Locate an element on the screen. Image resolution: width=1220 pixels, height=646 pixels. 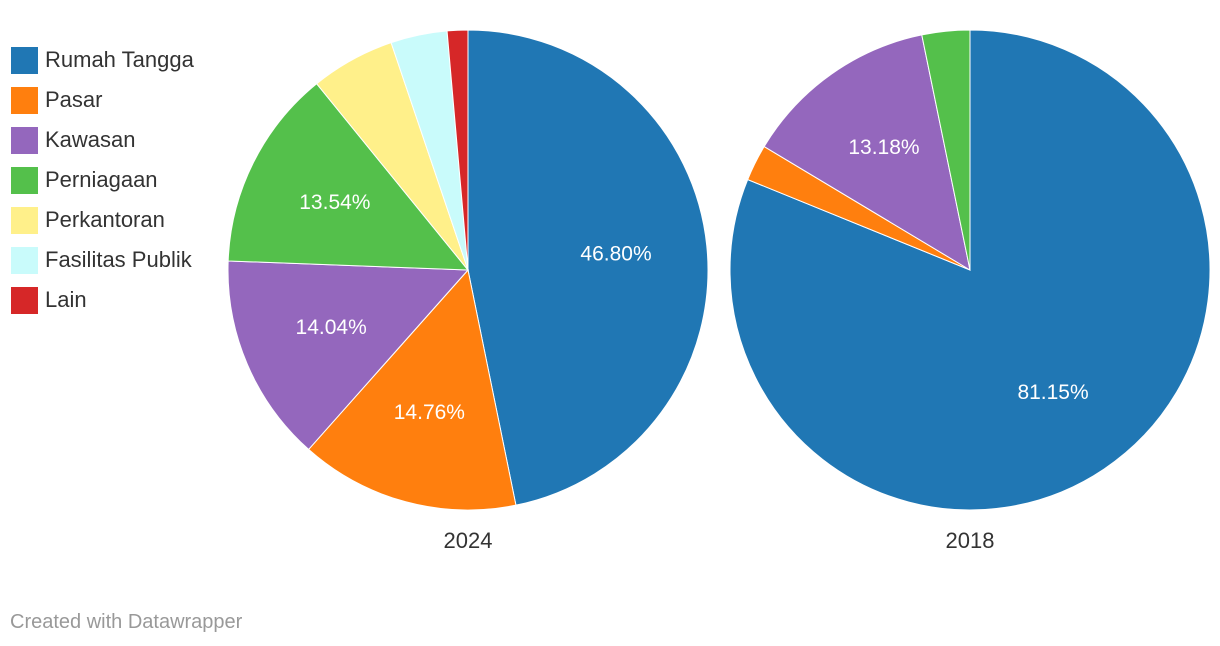
legend-item-fasilitas-publik: Fasilitas Publik is located at coordinates (102, 260).